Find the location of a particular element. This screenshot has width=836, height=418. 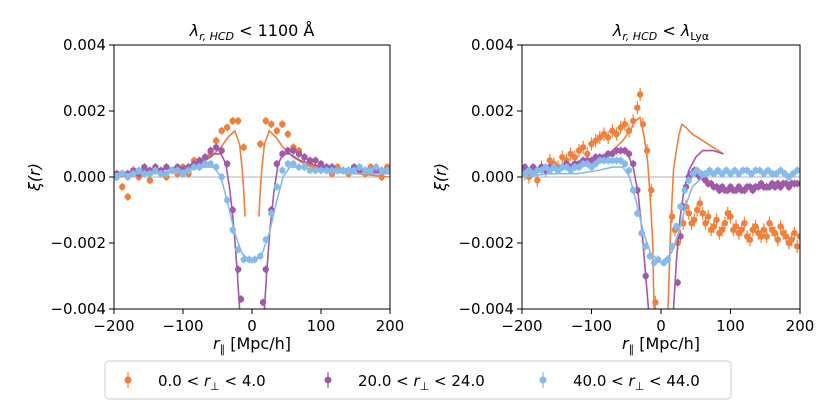

x-tick-label: 100 is located at coordinates (730, 326).